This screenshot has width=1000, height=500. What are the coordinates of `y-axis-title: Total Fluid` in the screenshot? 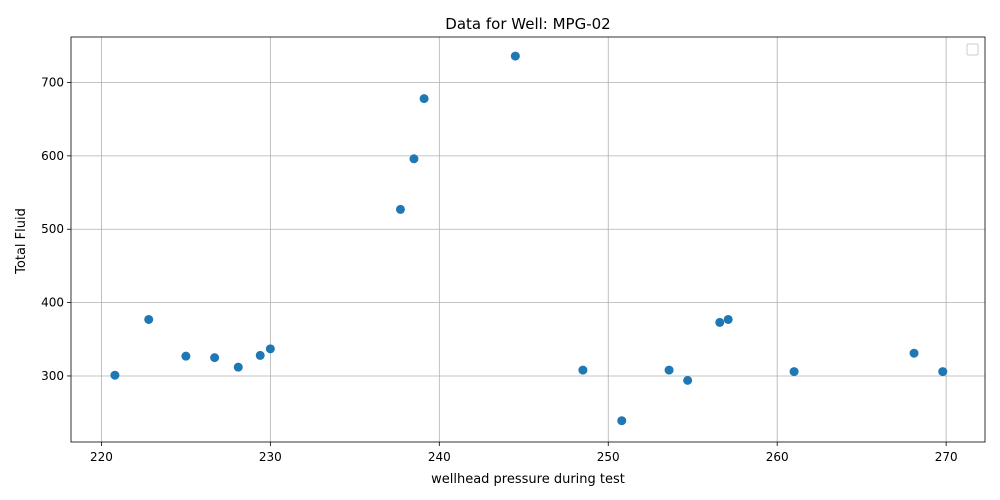 It's located at (21, 241).